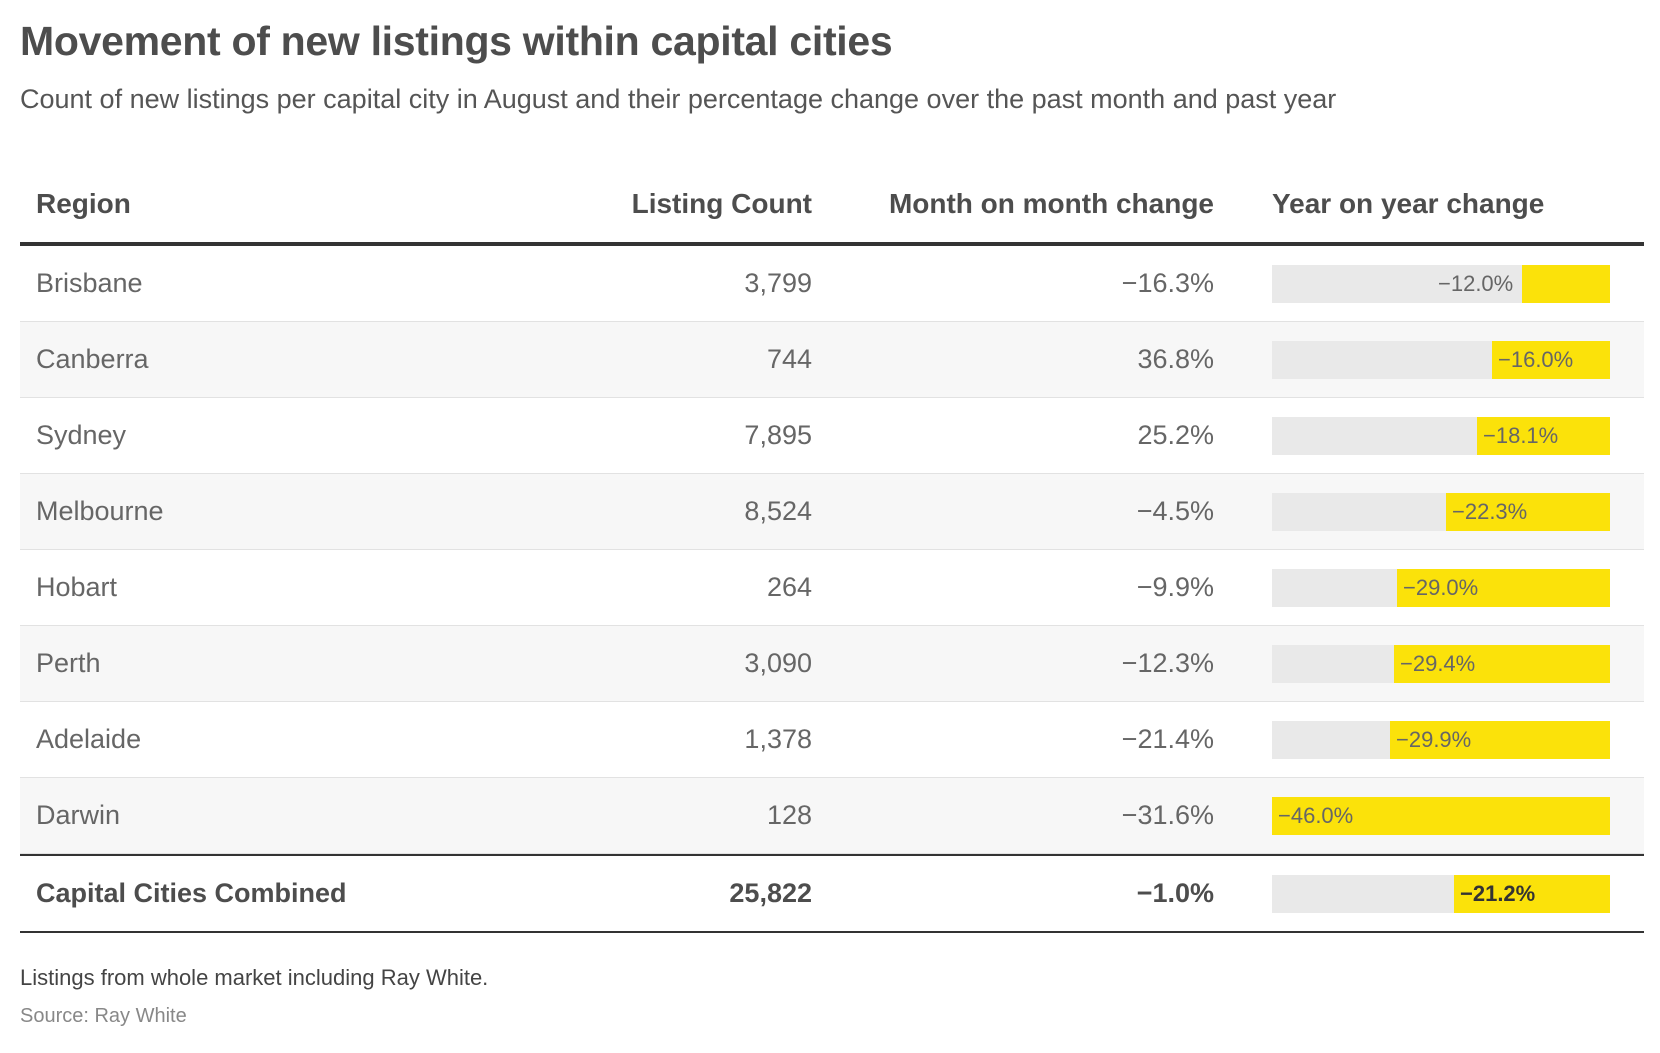 This screenshot has height=1053, width=1660. I want to click on yoy-label: −21.2%, so click(1498, 893).